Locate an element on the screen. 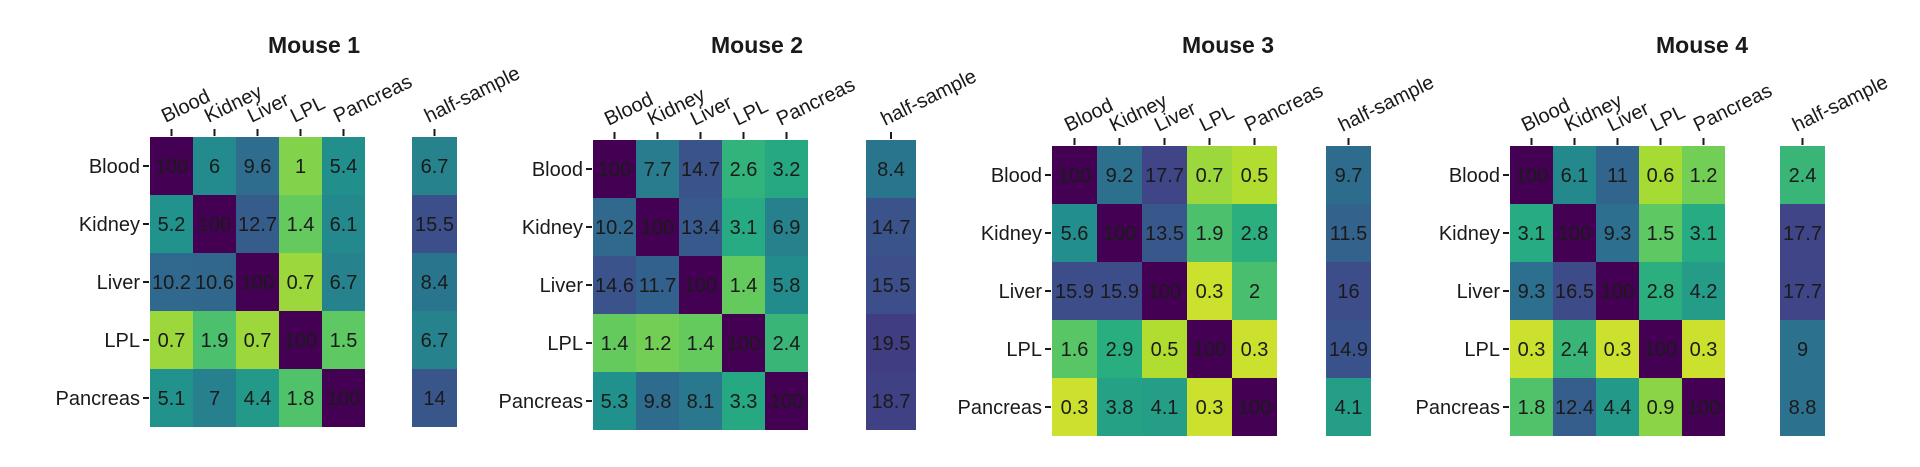 The image size is (1920, 467). panel-1-cell-label-r0-c4: 5.4 is located at coordinates (344, 167).